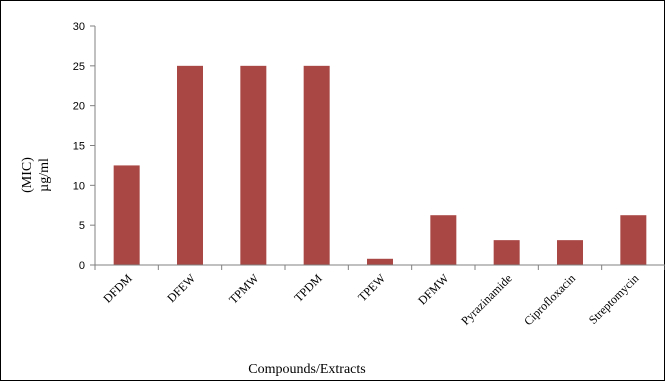  I want to click on y-tick-label: 10, so click(79, 186).